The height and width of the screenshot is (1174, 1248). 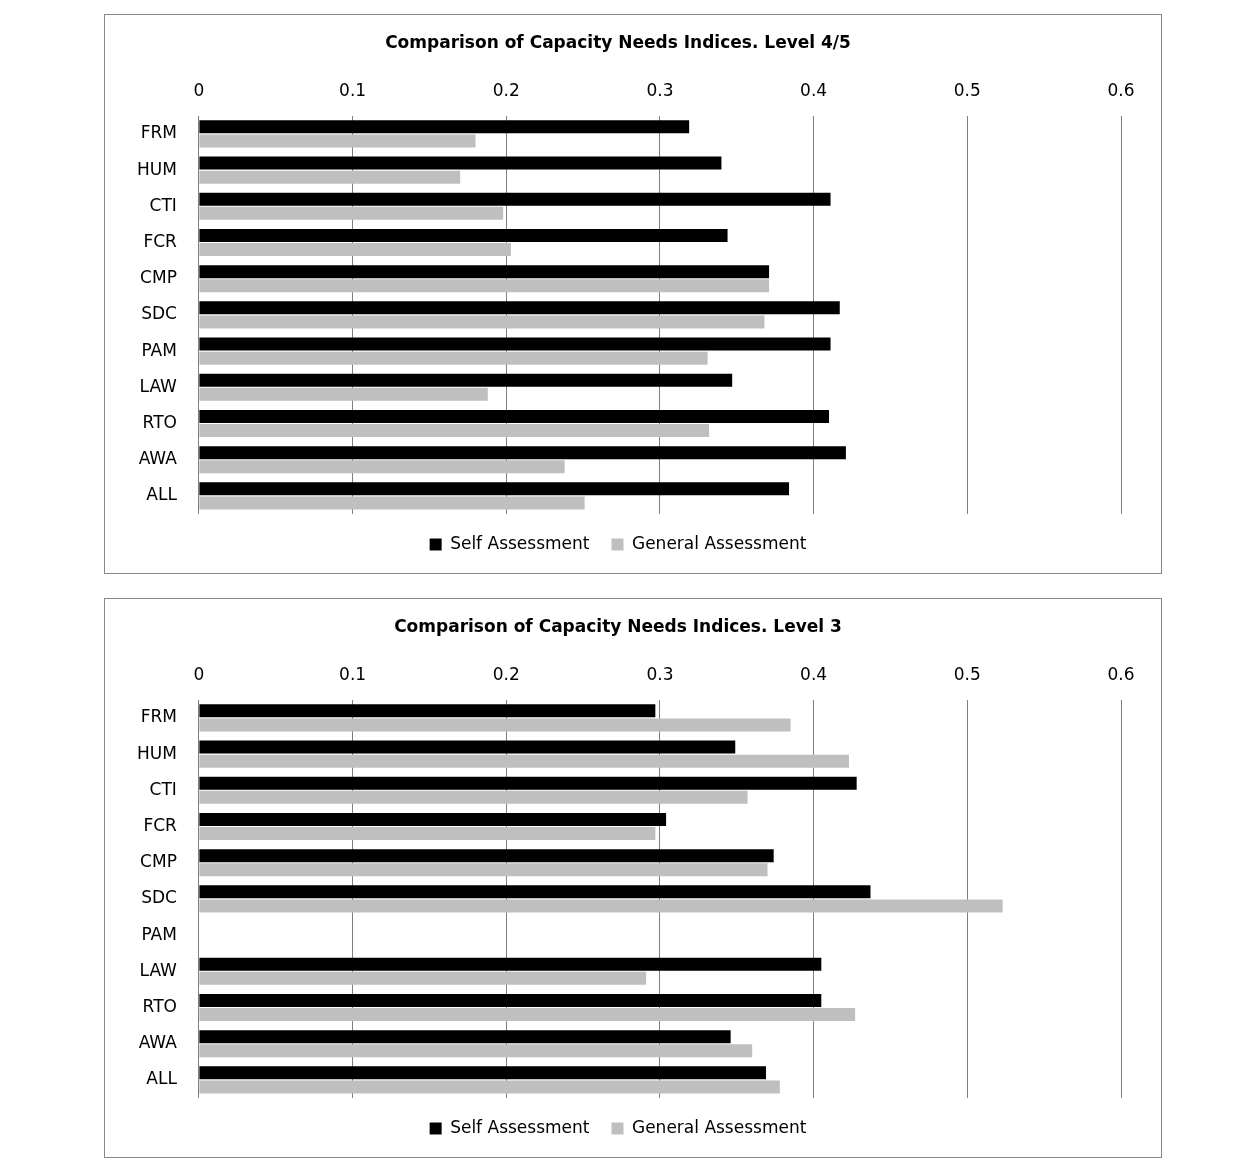 I want to click on chart-title: Comparison of Capacity Needs Indices. Level 3, so click(x=618, y=625).